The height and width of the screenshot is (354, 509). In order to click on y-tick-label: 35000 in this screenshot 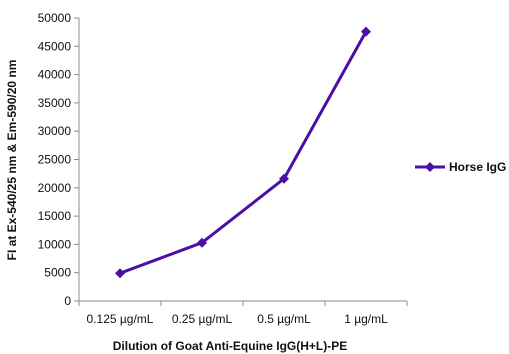, I will do `click(55, 103)`.